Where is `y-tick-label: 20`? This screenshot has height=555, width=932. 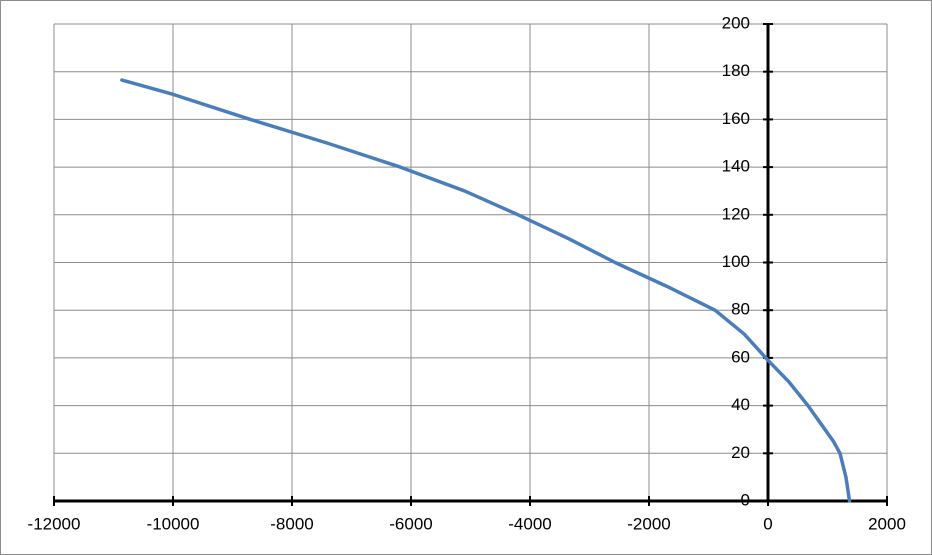
y-tick-label: 20 is located at coordinates (740, 452).